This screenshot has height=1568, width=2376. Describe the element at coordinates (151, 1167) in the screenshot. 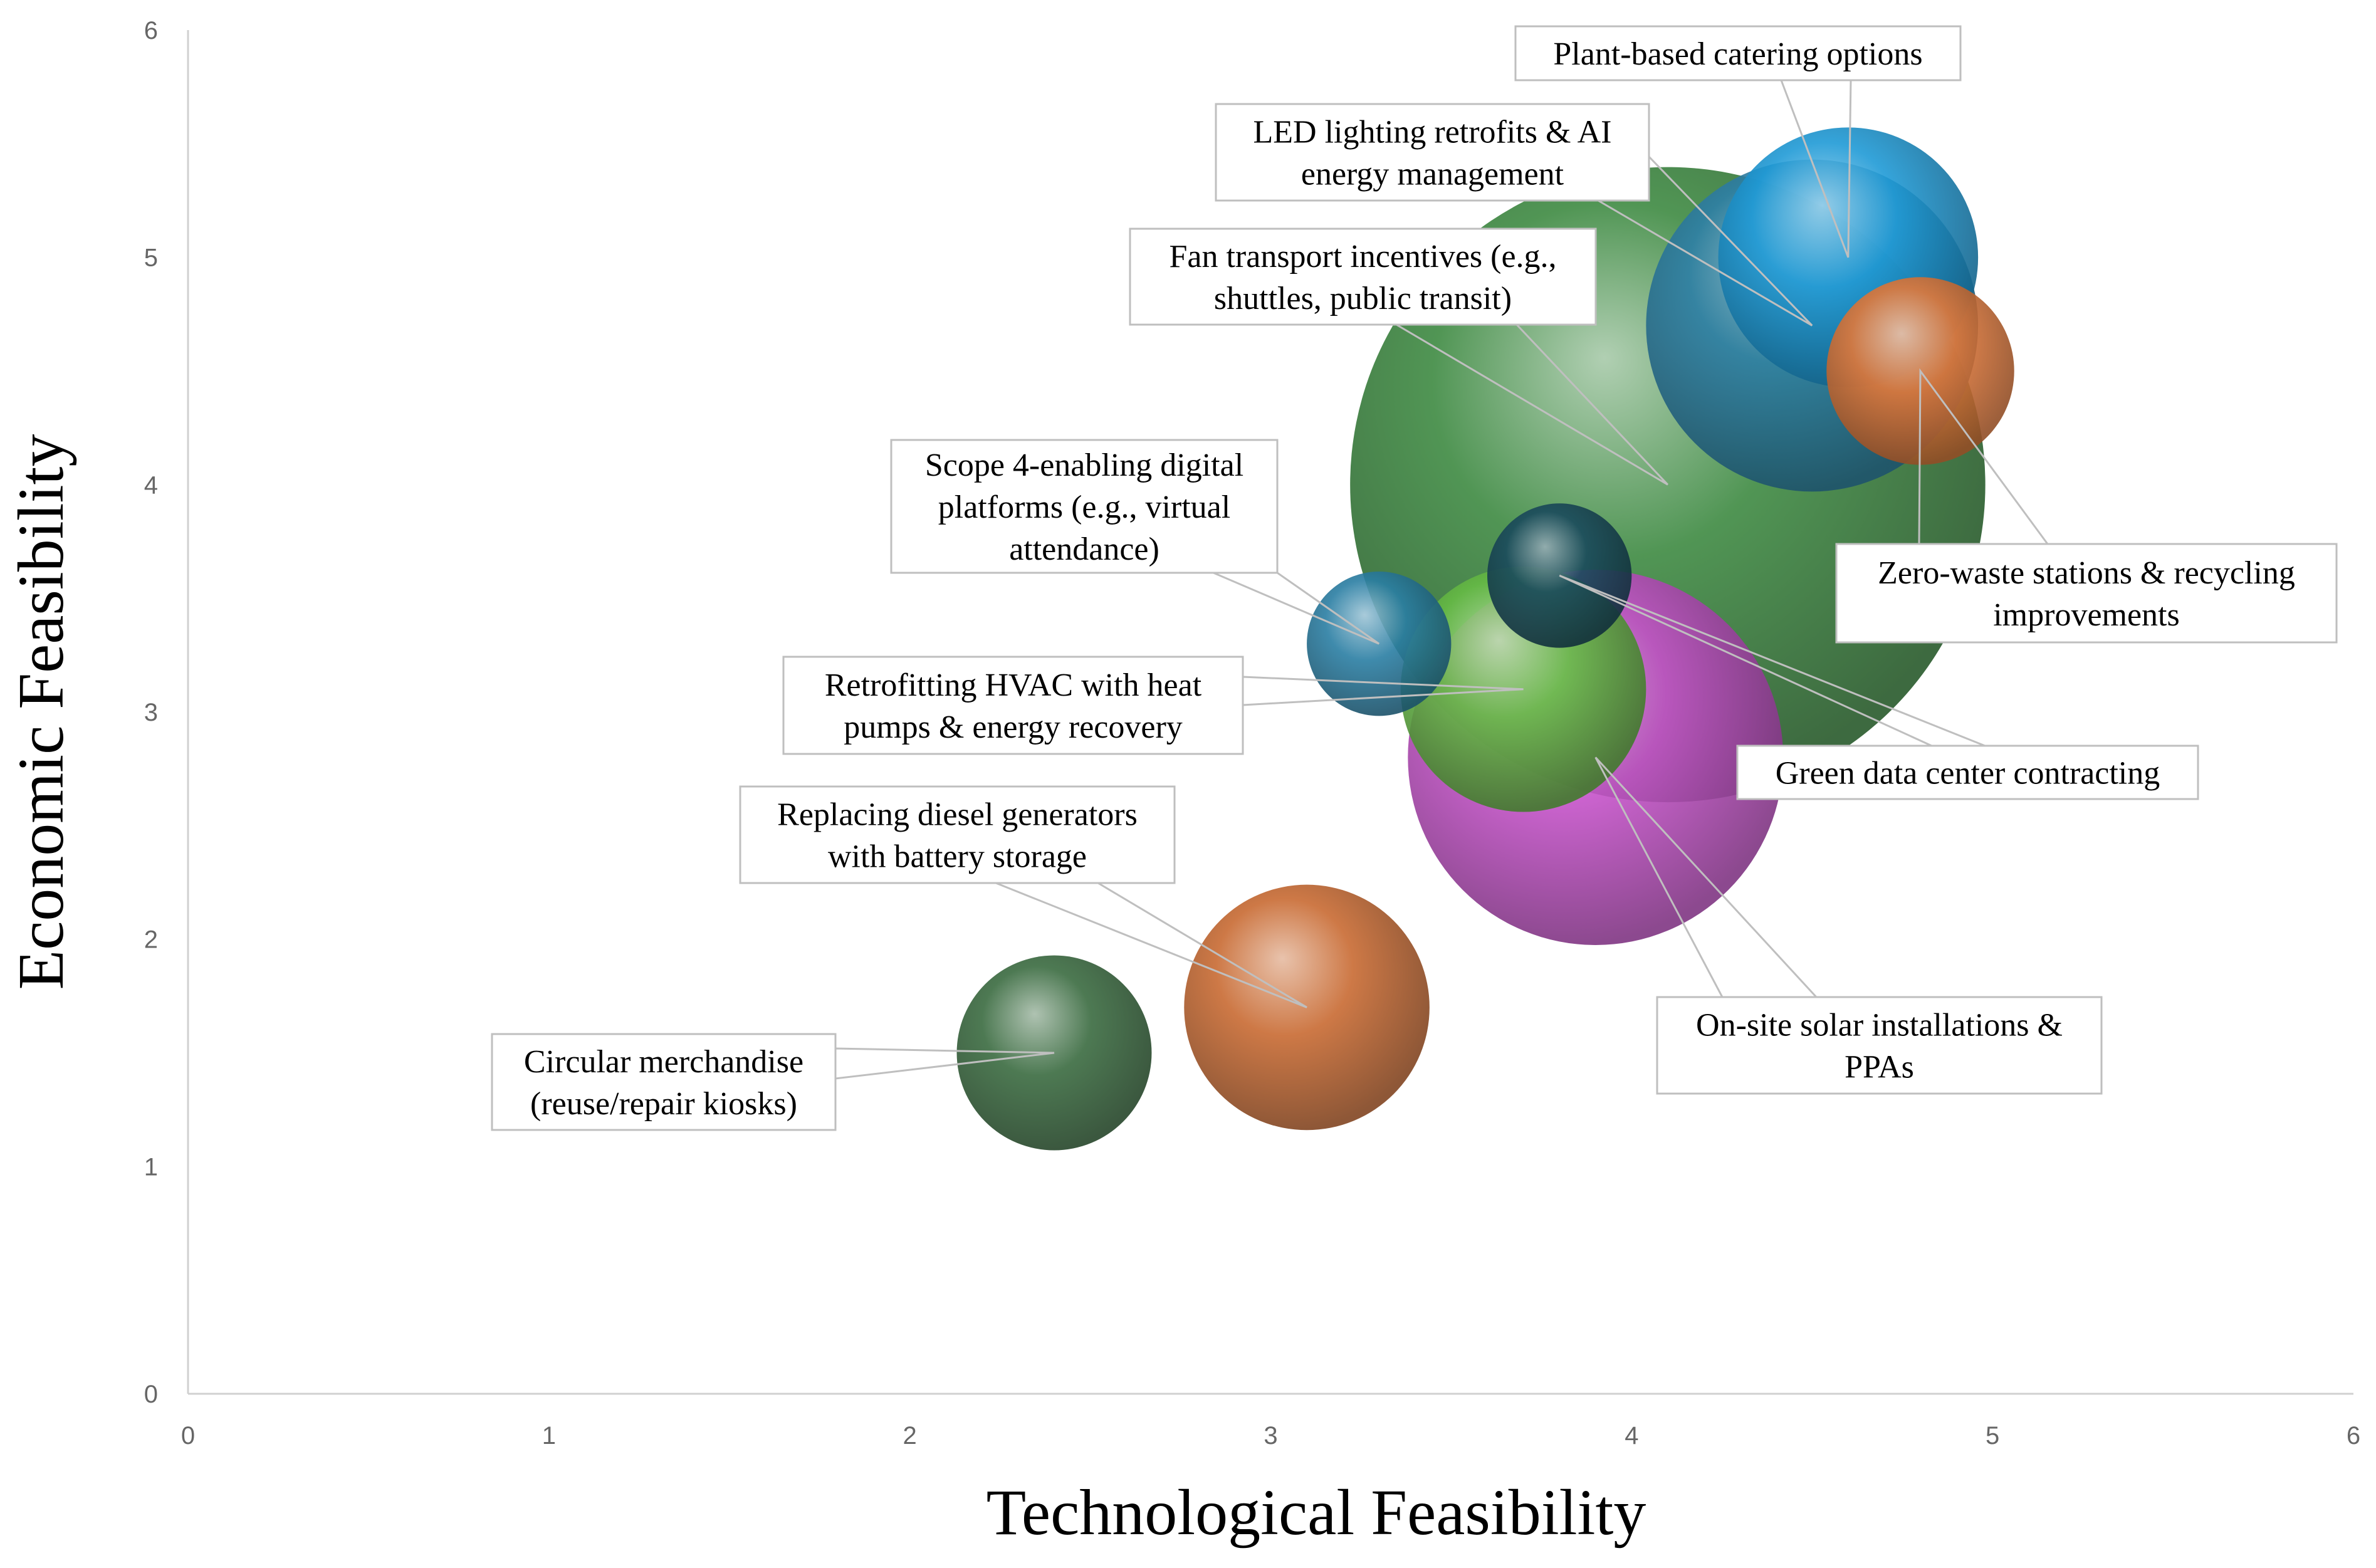

I see `y-tick-label: 1` at that location.